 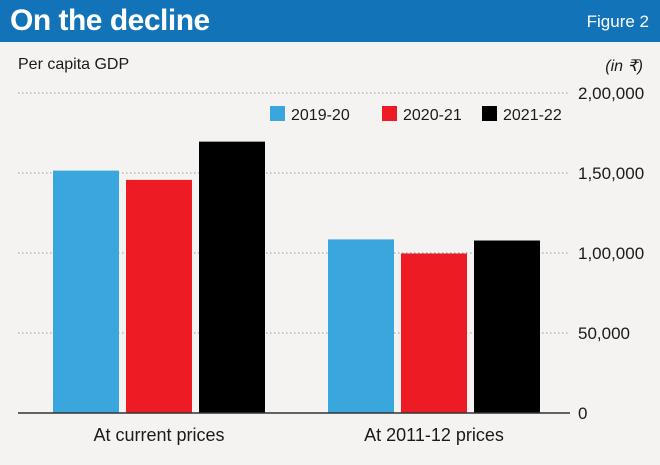 I want to click on legend-label: 2019-20, so click(x=320, y=115).